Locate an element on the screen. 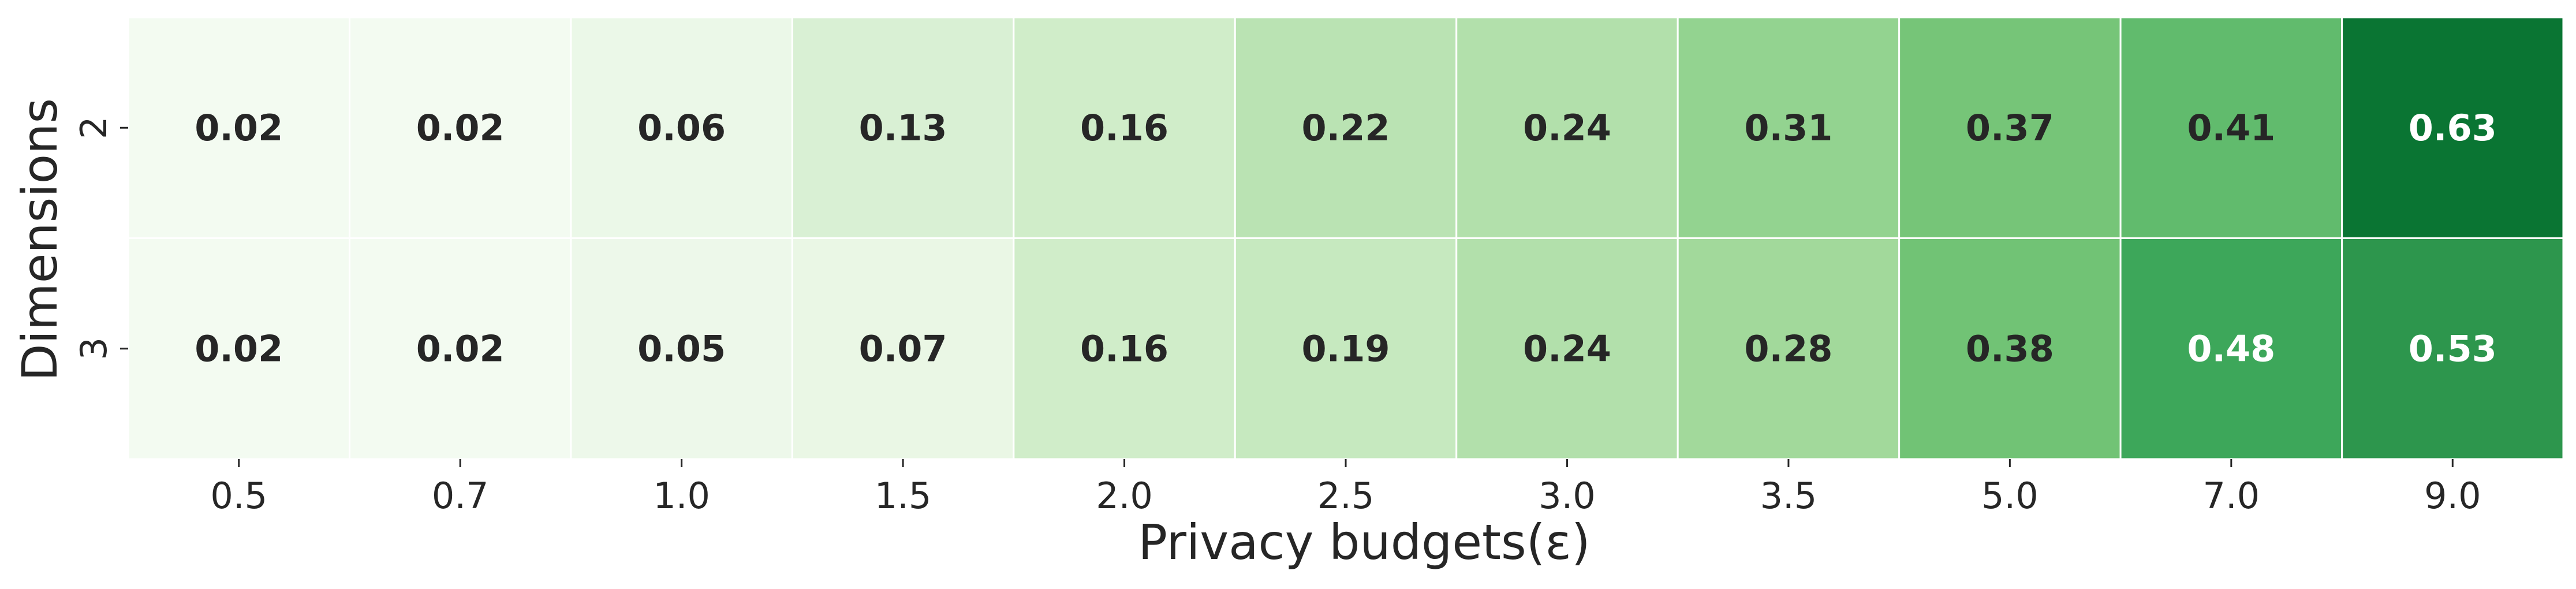 The image size is (2576, 589). heatmap-cell-dim2-eps0.5 is located at coordinates (238, 127).